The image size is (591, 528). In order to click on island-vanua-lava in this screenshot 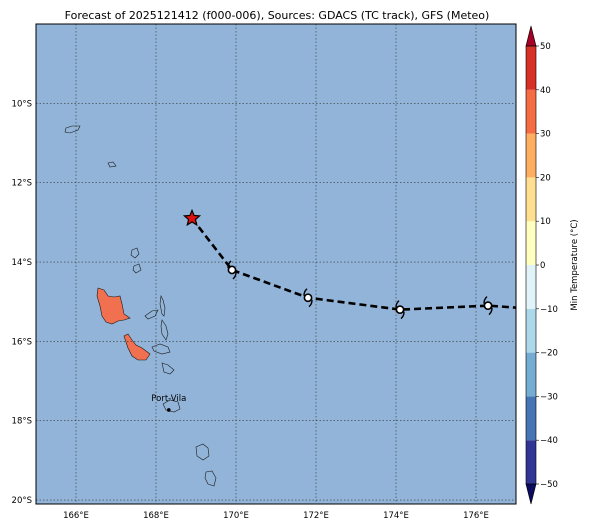, I will do `click(137, 268)`.